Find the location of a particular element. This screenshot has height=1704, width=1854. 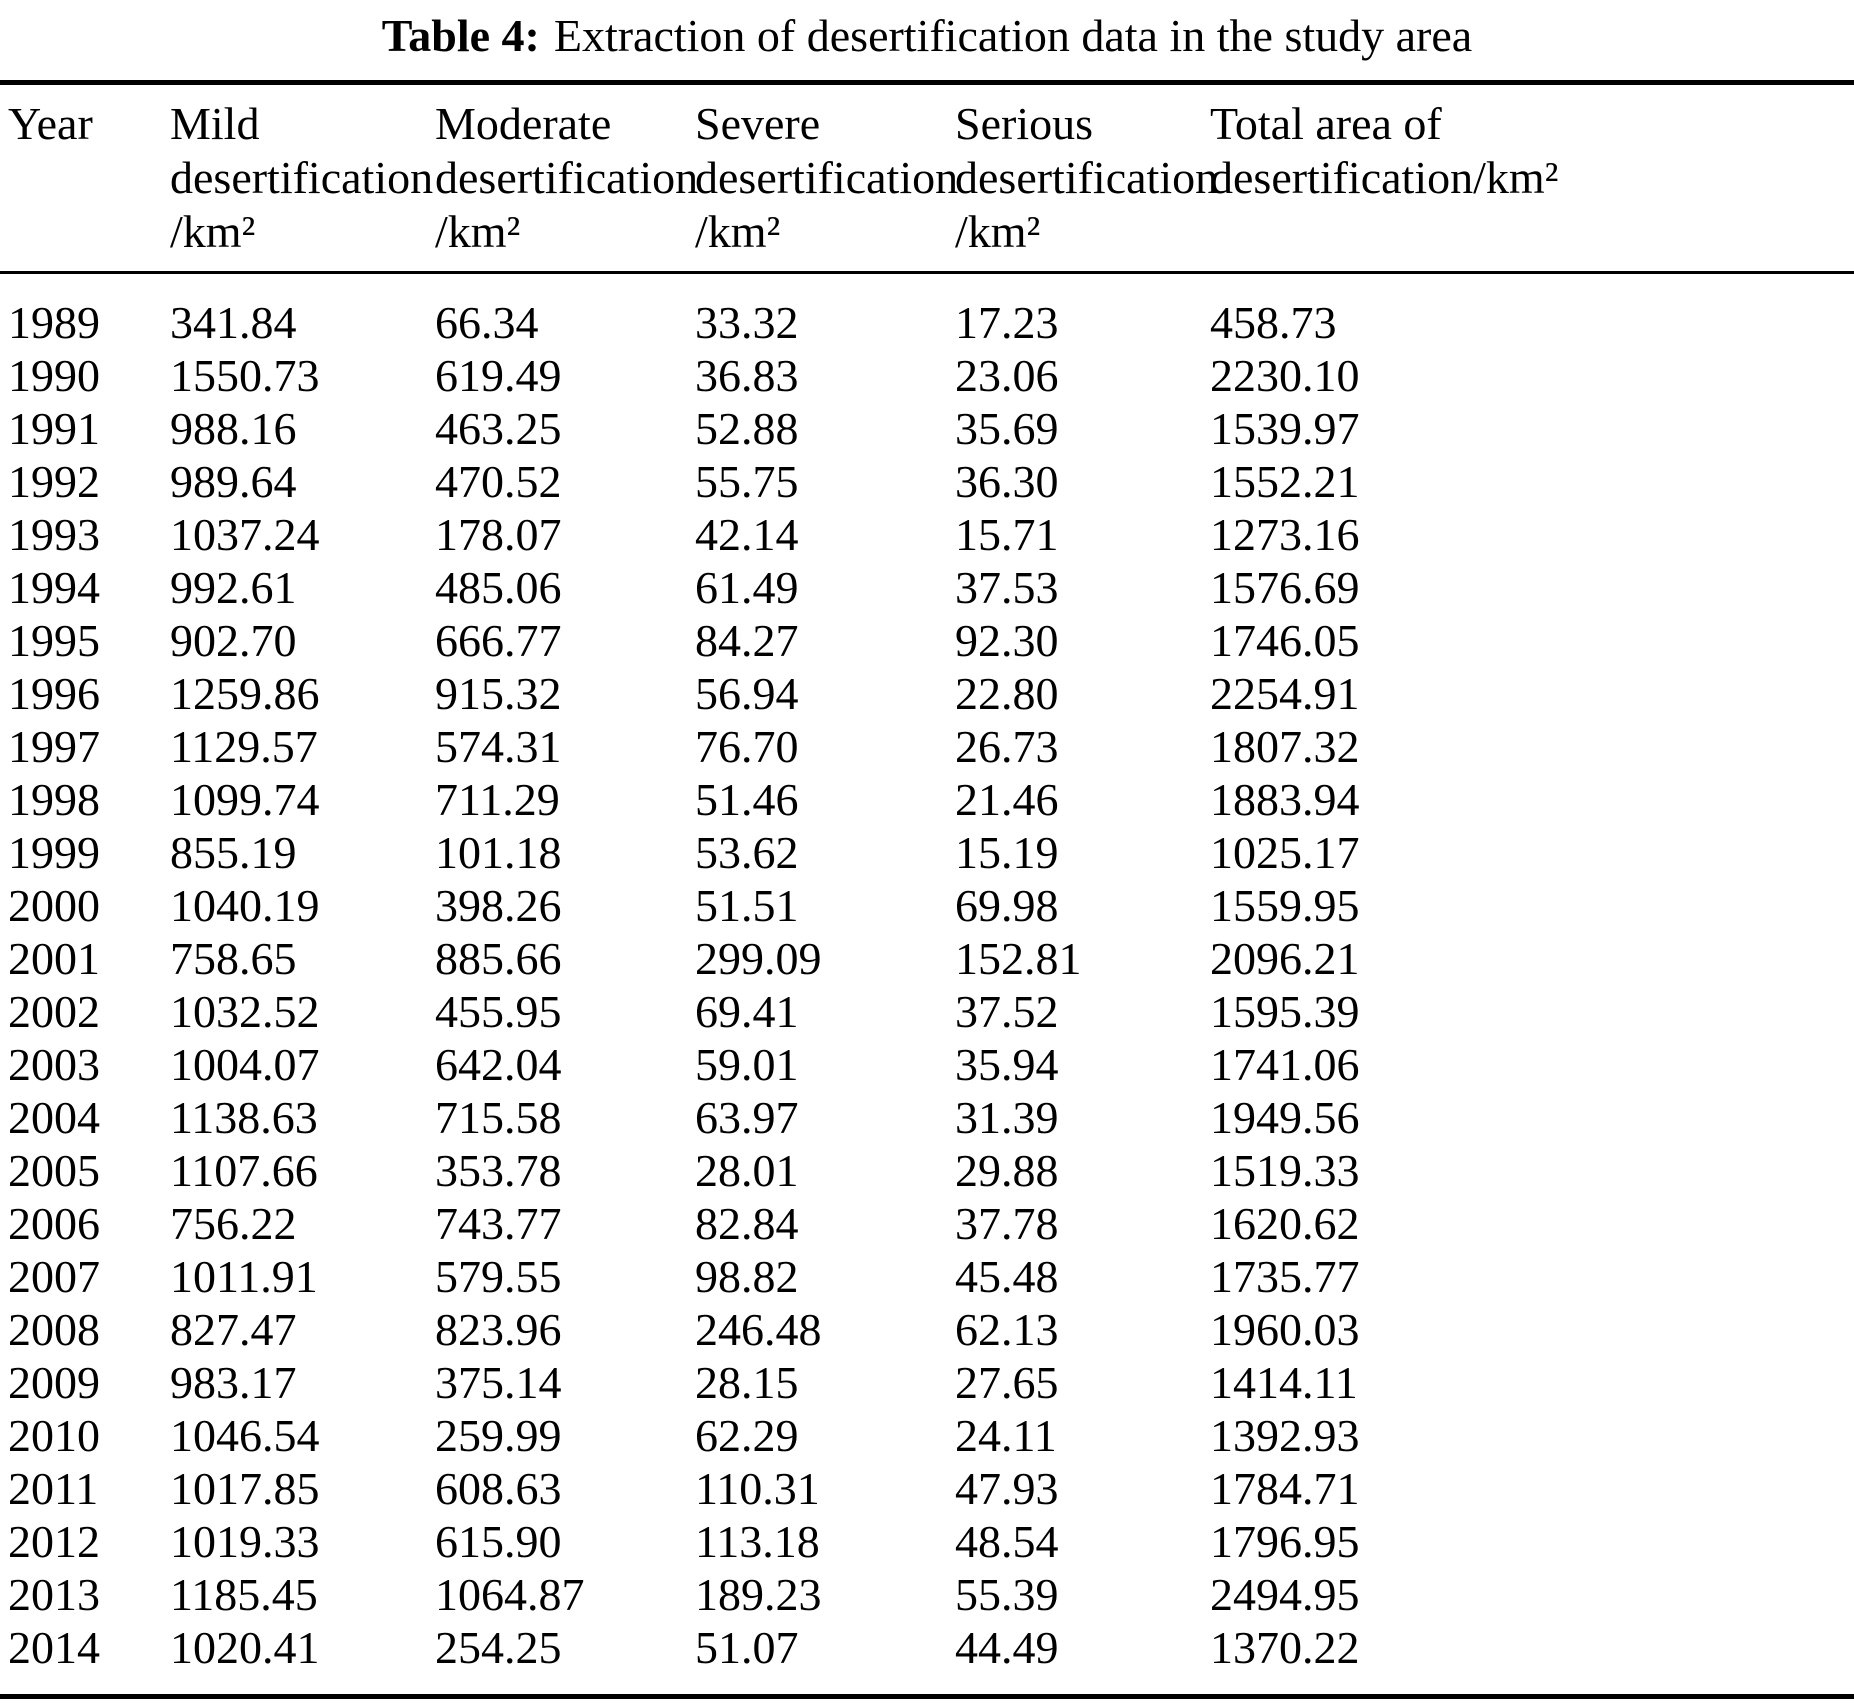

table-cell: 48.54 is located at coordinates (1007, 1541).